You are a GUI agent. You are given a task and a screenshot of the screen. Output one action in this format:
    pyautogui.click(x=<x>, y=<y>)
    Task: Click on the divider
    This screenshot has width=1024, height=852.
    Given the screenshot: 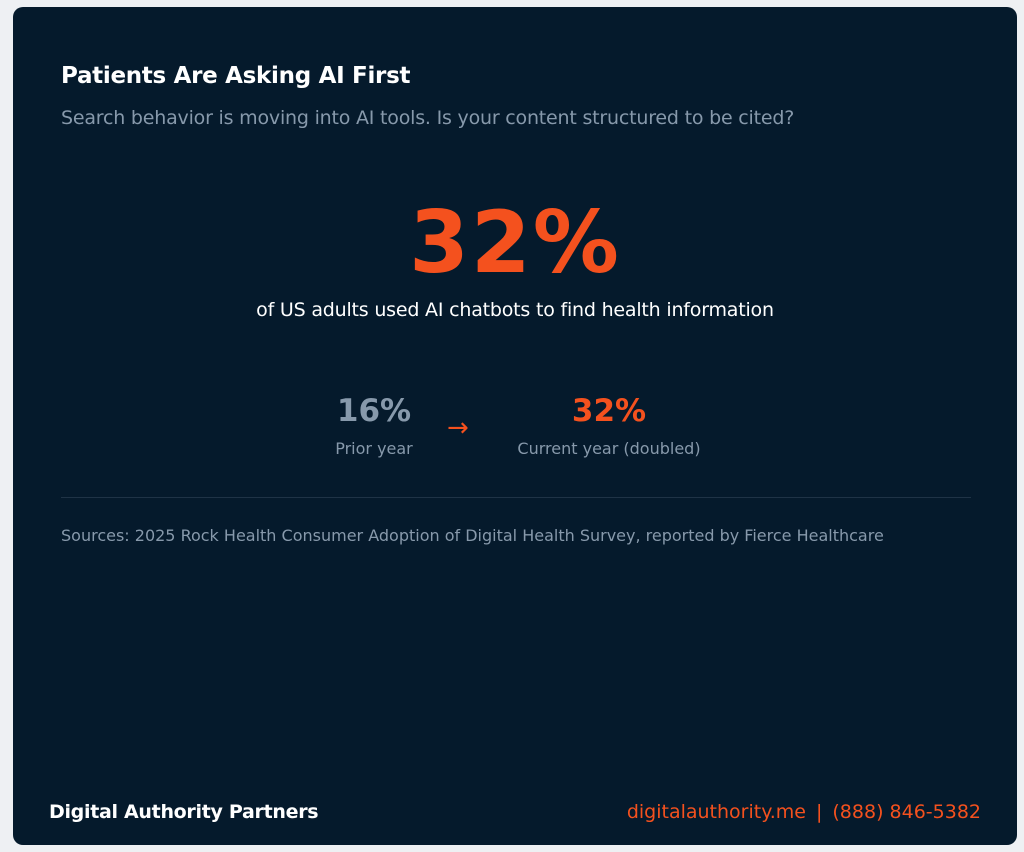 What is the action you would take?
    pyautogui.click(x=516, y=497)
    